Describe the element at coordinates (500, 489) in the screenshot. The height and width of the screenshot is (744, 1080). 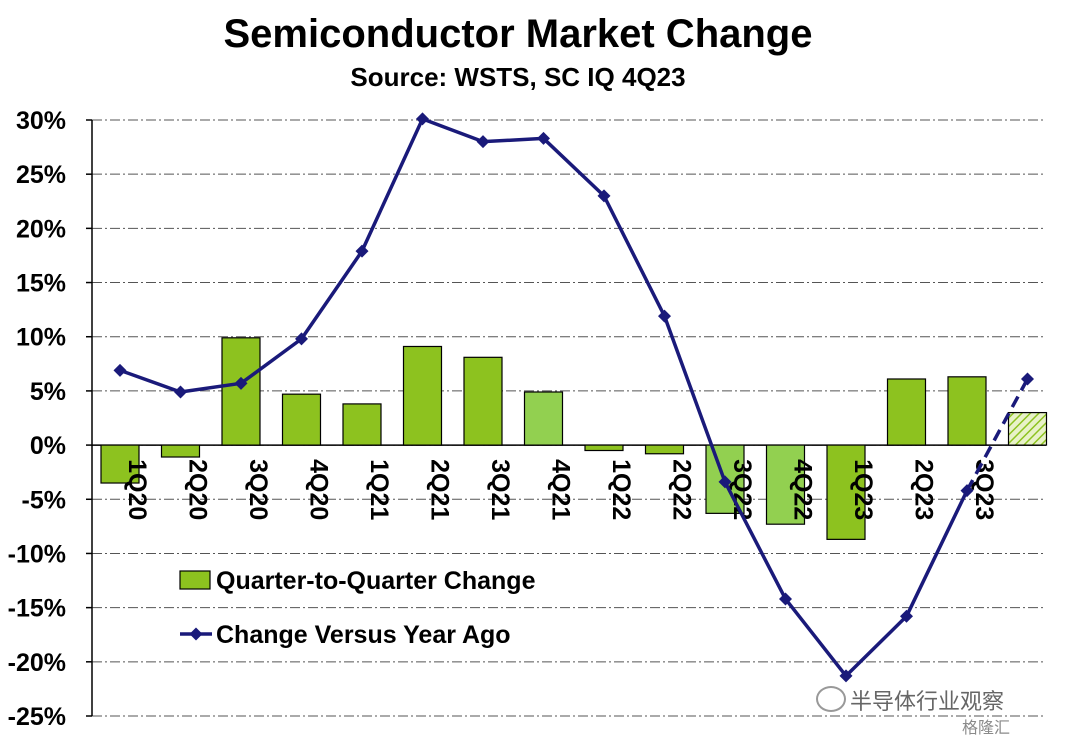
I see `x-tick-label: 3Q21` at that location.